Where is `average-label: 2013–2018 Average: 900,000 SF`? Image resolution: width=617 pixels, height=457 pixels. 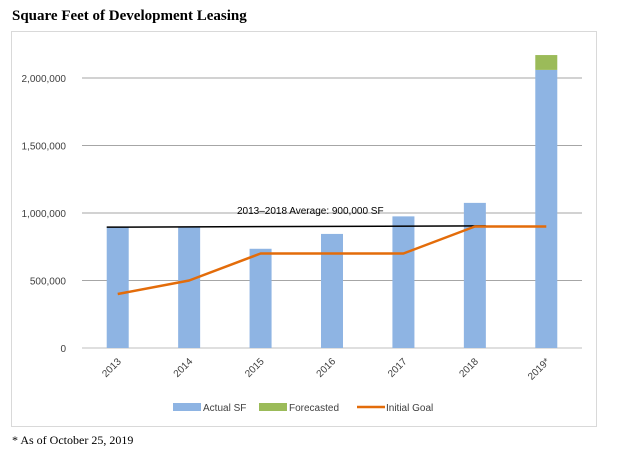
average-label: 2013–2018 Average: 900,000 SF is located at coordinates (310, 211).